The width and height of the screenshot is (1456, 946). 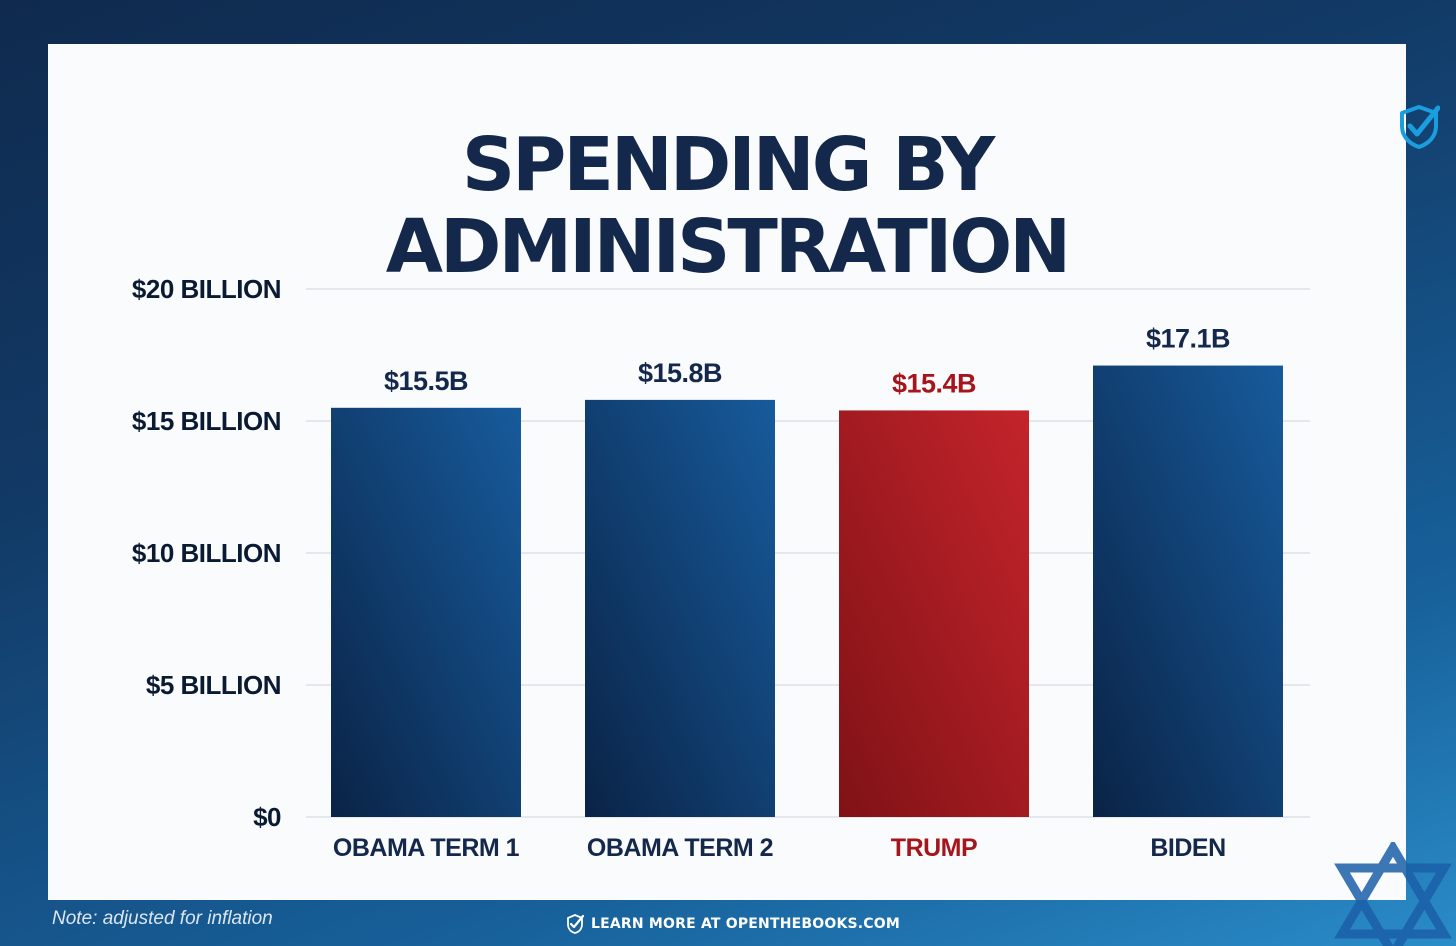 I want to click on value-label: $15.4B, so click(x=934, y=383).